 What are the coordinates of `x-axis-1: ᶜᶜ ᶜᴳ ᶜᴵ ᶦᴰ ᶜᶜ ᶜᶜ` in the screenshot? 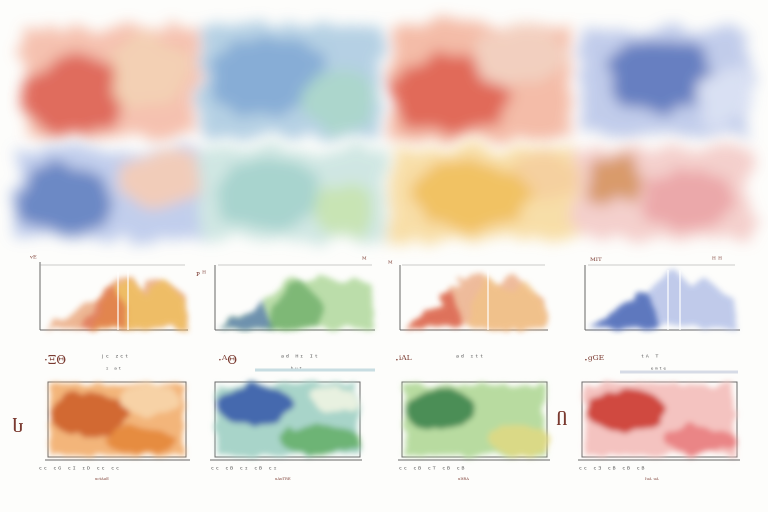 It's located at (79, 469).